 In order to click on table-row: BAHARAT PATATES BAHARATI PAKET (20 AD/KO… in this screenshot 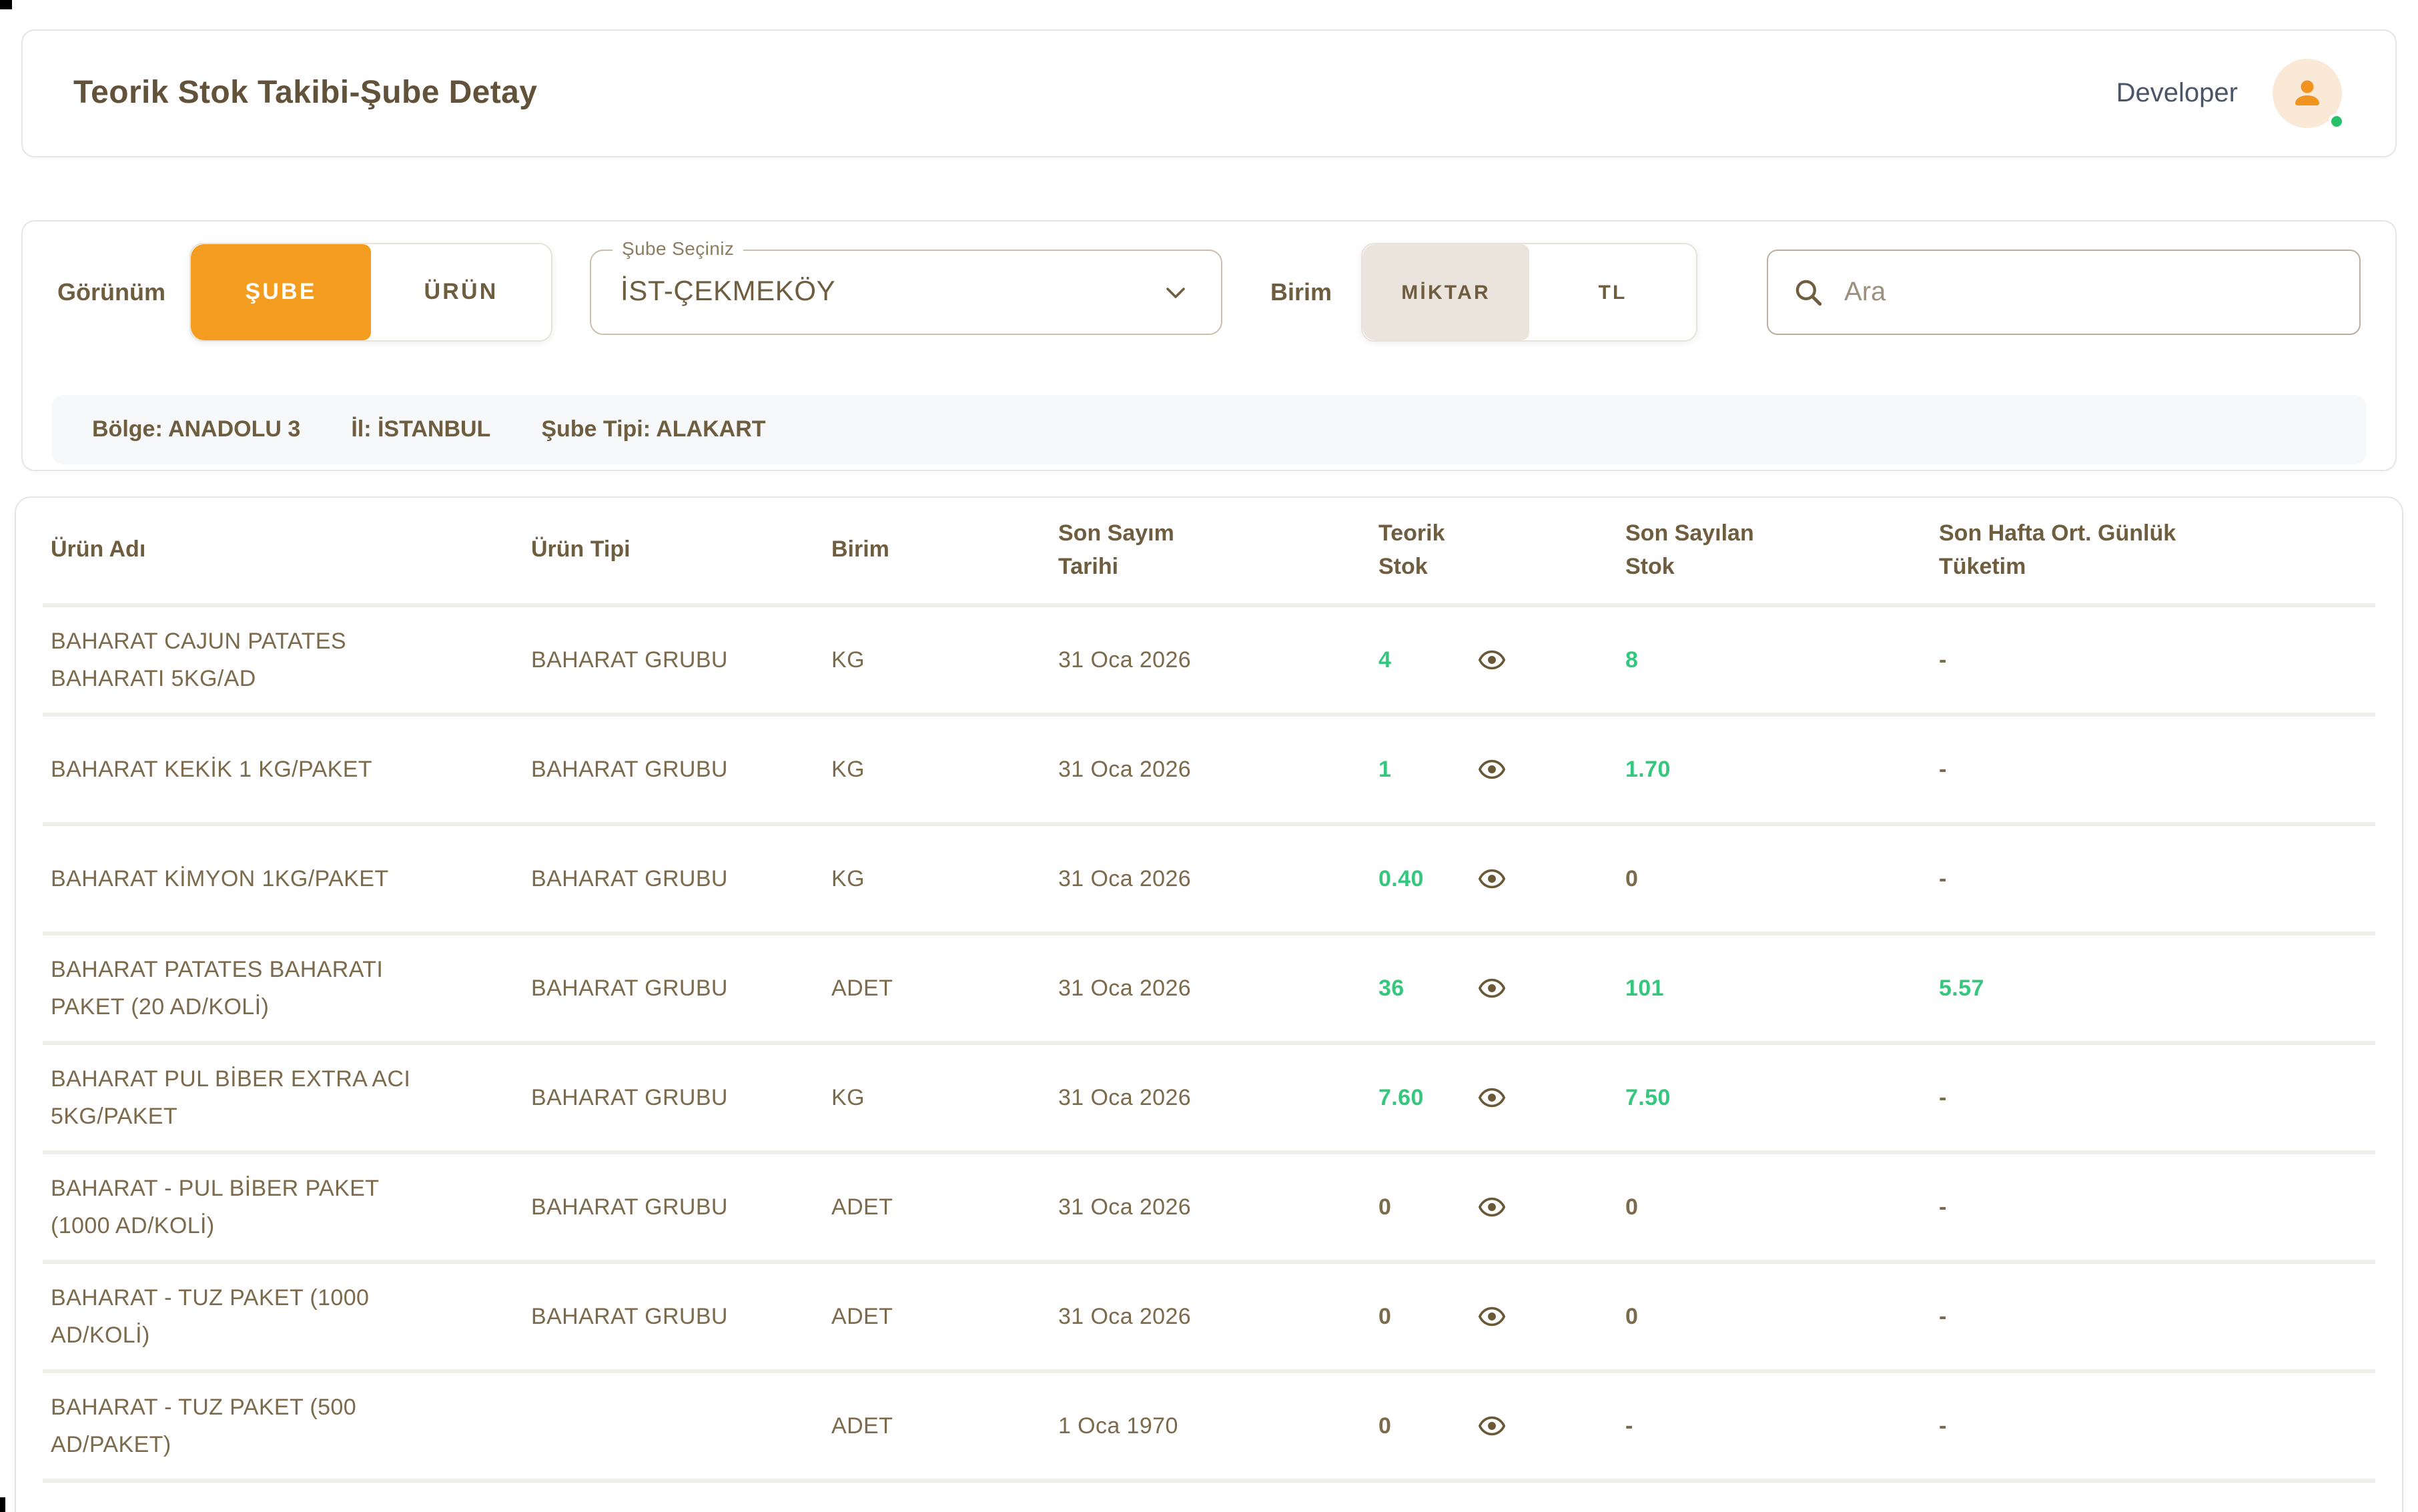, I will do `click(1209, 990)`.